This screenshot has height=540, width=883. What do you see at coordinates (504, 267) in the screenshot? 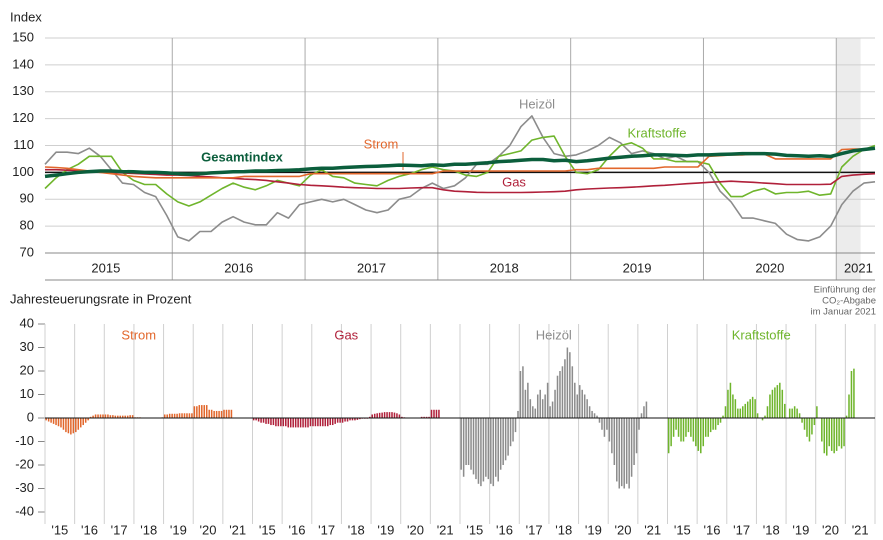
I see `x-tick-label: 2018` at bounding box center [504, 267].